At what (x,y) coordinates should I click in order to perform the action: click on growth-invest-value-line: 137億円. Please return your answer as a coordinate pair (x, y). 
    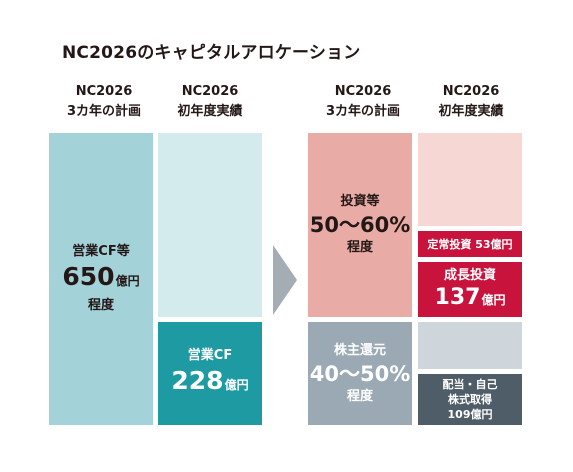
    Looking at the image, I should click on (470, 299).